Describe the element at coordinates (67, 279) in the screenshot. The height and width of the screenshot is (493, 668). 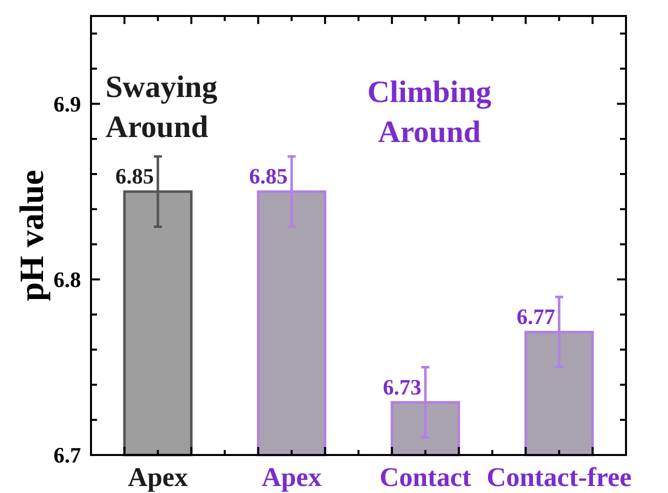
I see `y-tick-label: 6.8` at that location.